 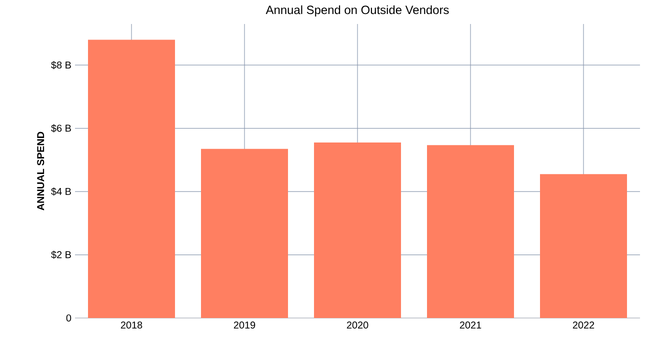 What do you see at coordinates (61, 65) in the screenshot?
I see `y-tick-label: $8 B` at bounding box center [61, 65].